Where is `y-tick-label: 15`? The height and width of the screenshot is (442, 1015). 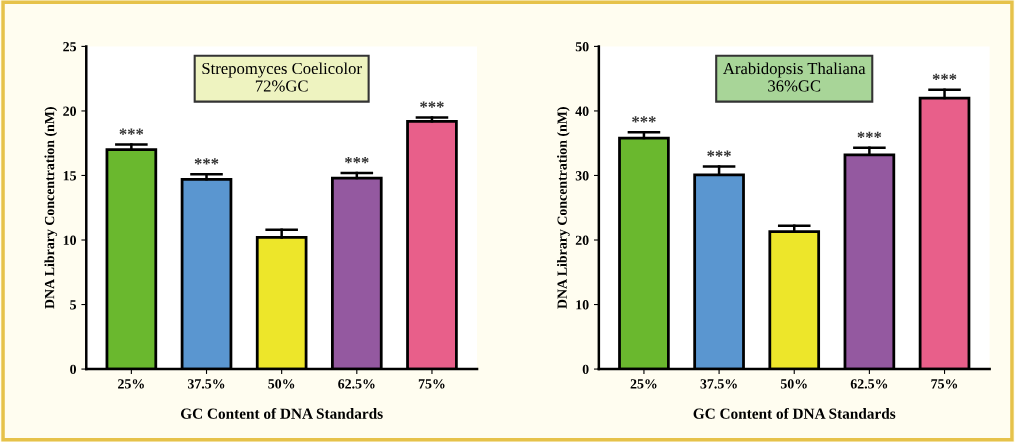 y-tick-label: 15 is located at coordinates (70, 176).